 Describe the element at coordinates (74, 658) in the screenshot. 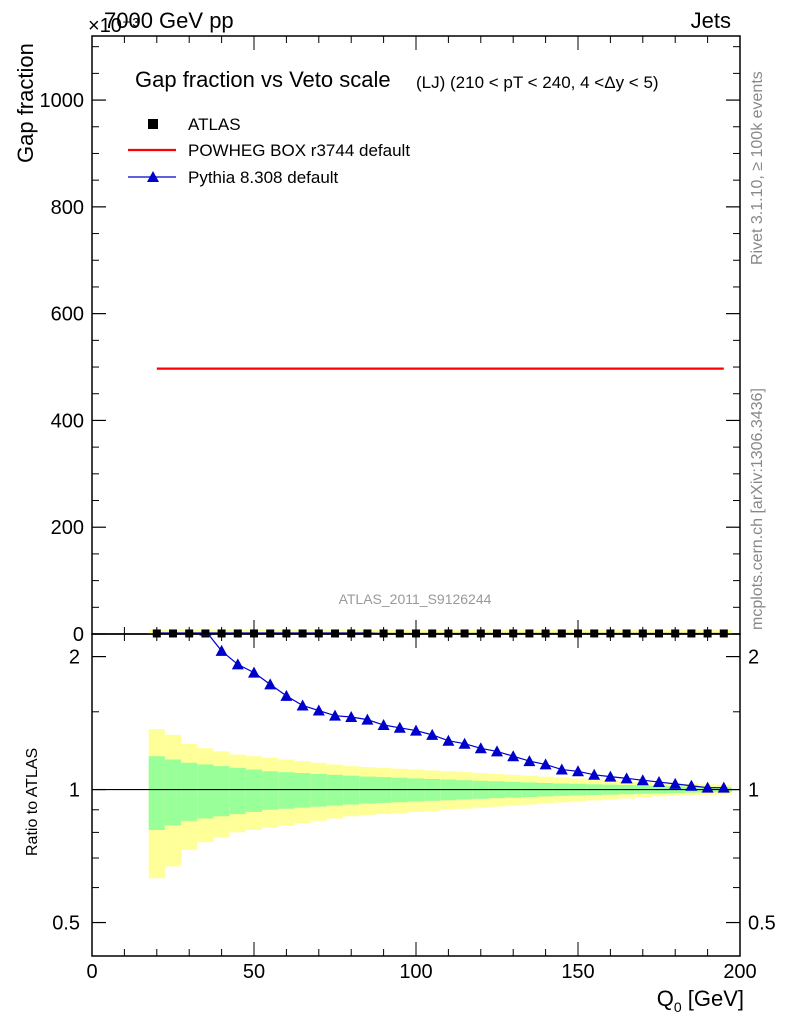

I see `ratio-y-tick-label: 2` at that location.